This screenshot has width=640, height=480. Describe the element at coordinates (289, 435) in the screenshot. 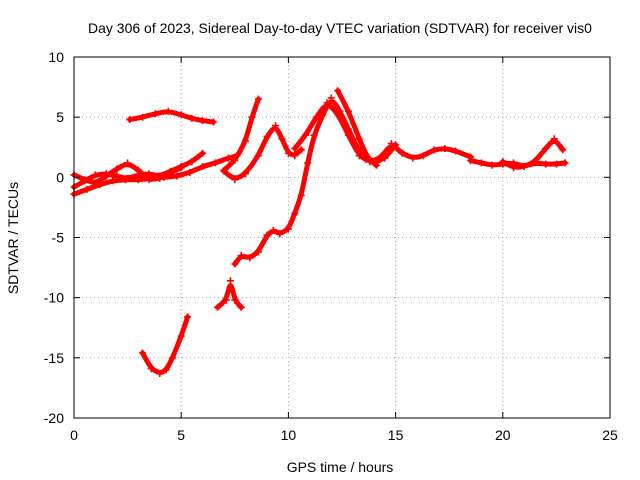

I see `x-tick-label: 10` at that location.